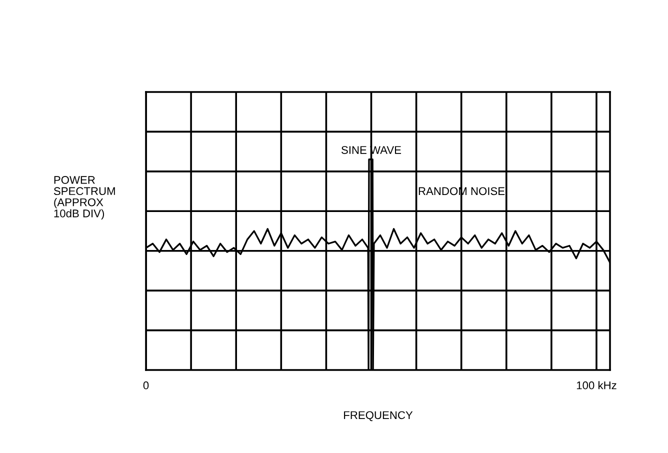  I want to click on y-axis-title: POWER SPECTRUM (APPROX 10dB DIV), so click(84, 198).